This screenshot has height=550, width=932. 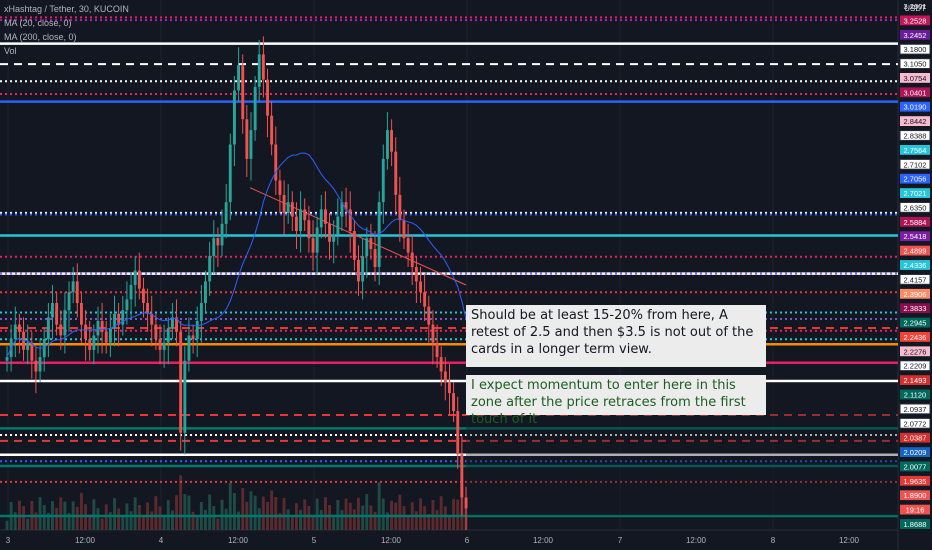 I want to click on price-label: 3.1800, so click(x=915, y=49).